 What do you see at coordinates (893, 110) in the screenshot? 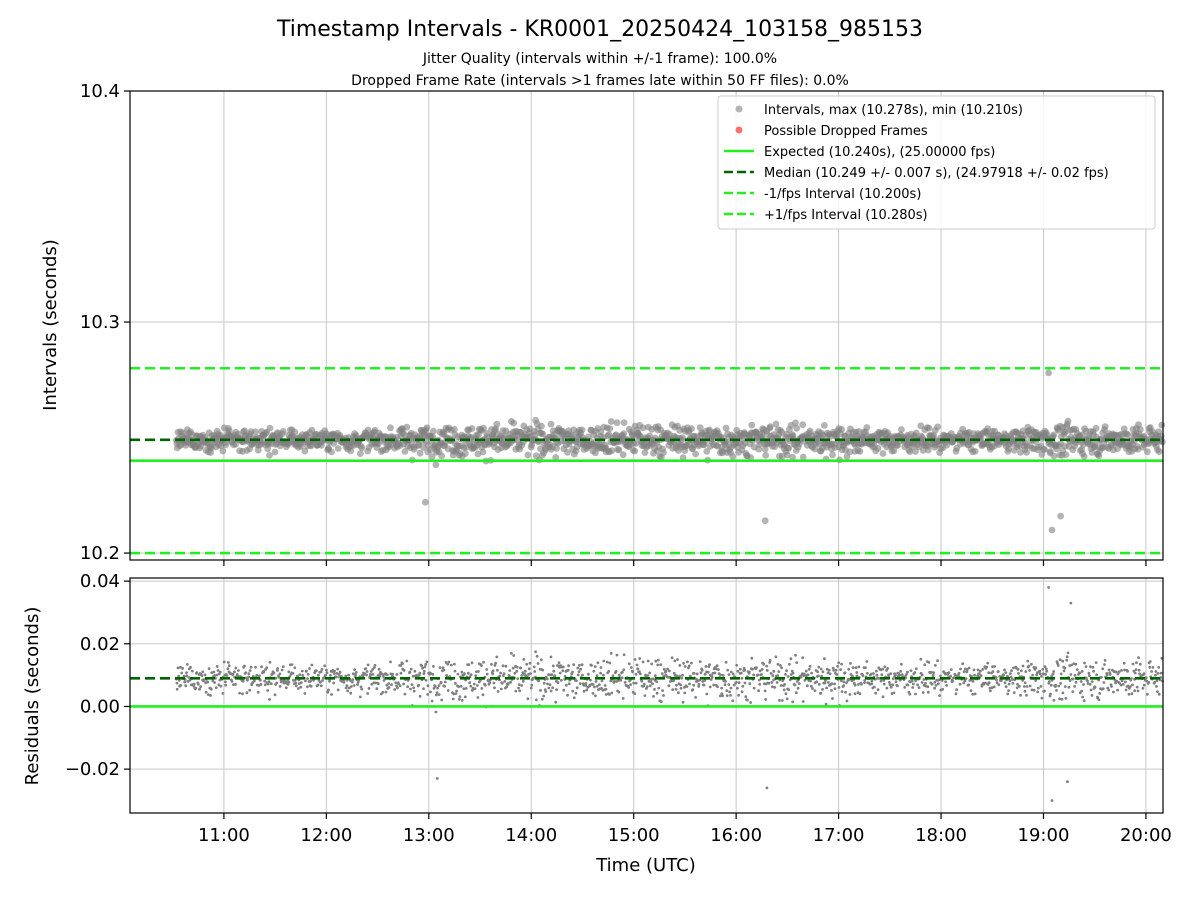
I see `legend-label-intervals: Intervals, max (10.278s), min (10.210s)` at bounding box center [893, 110].